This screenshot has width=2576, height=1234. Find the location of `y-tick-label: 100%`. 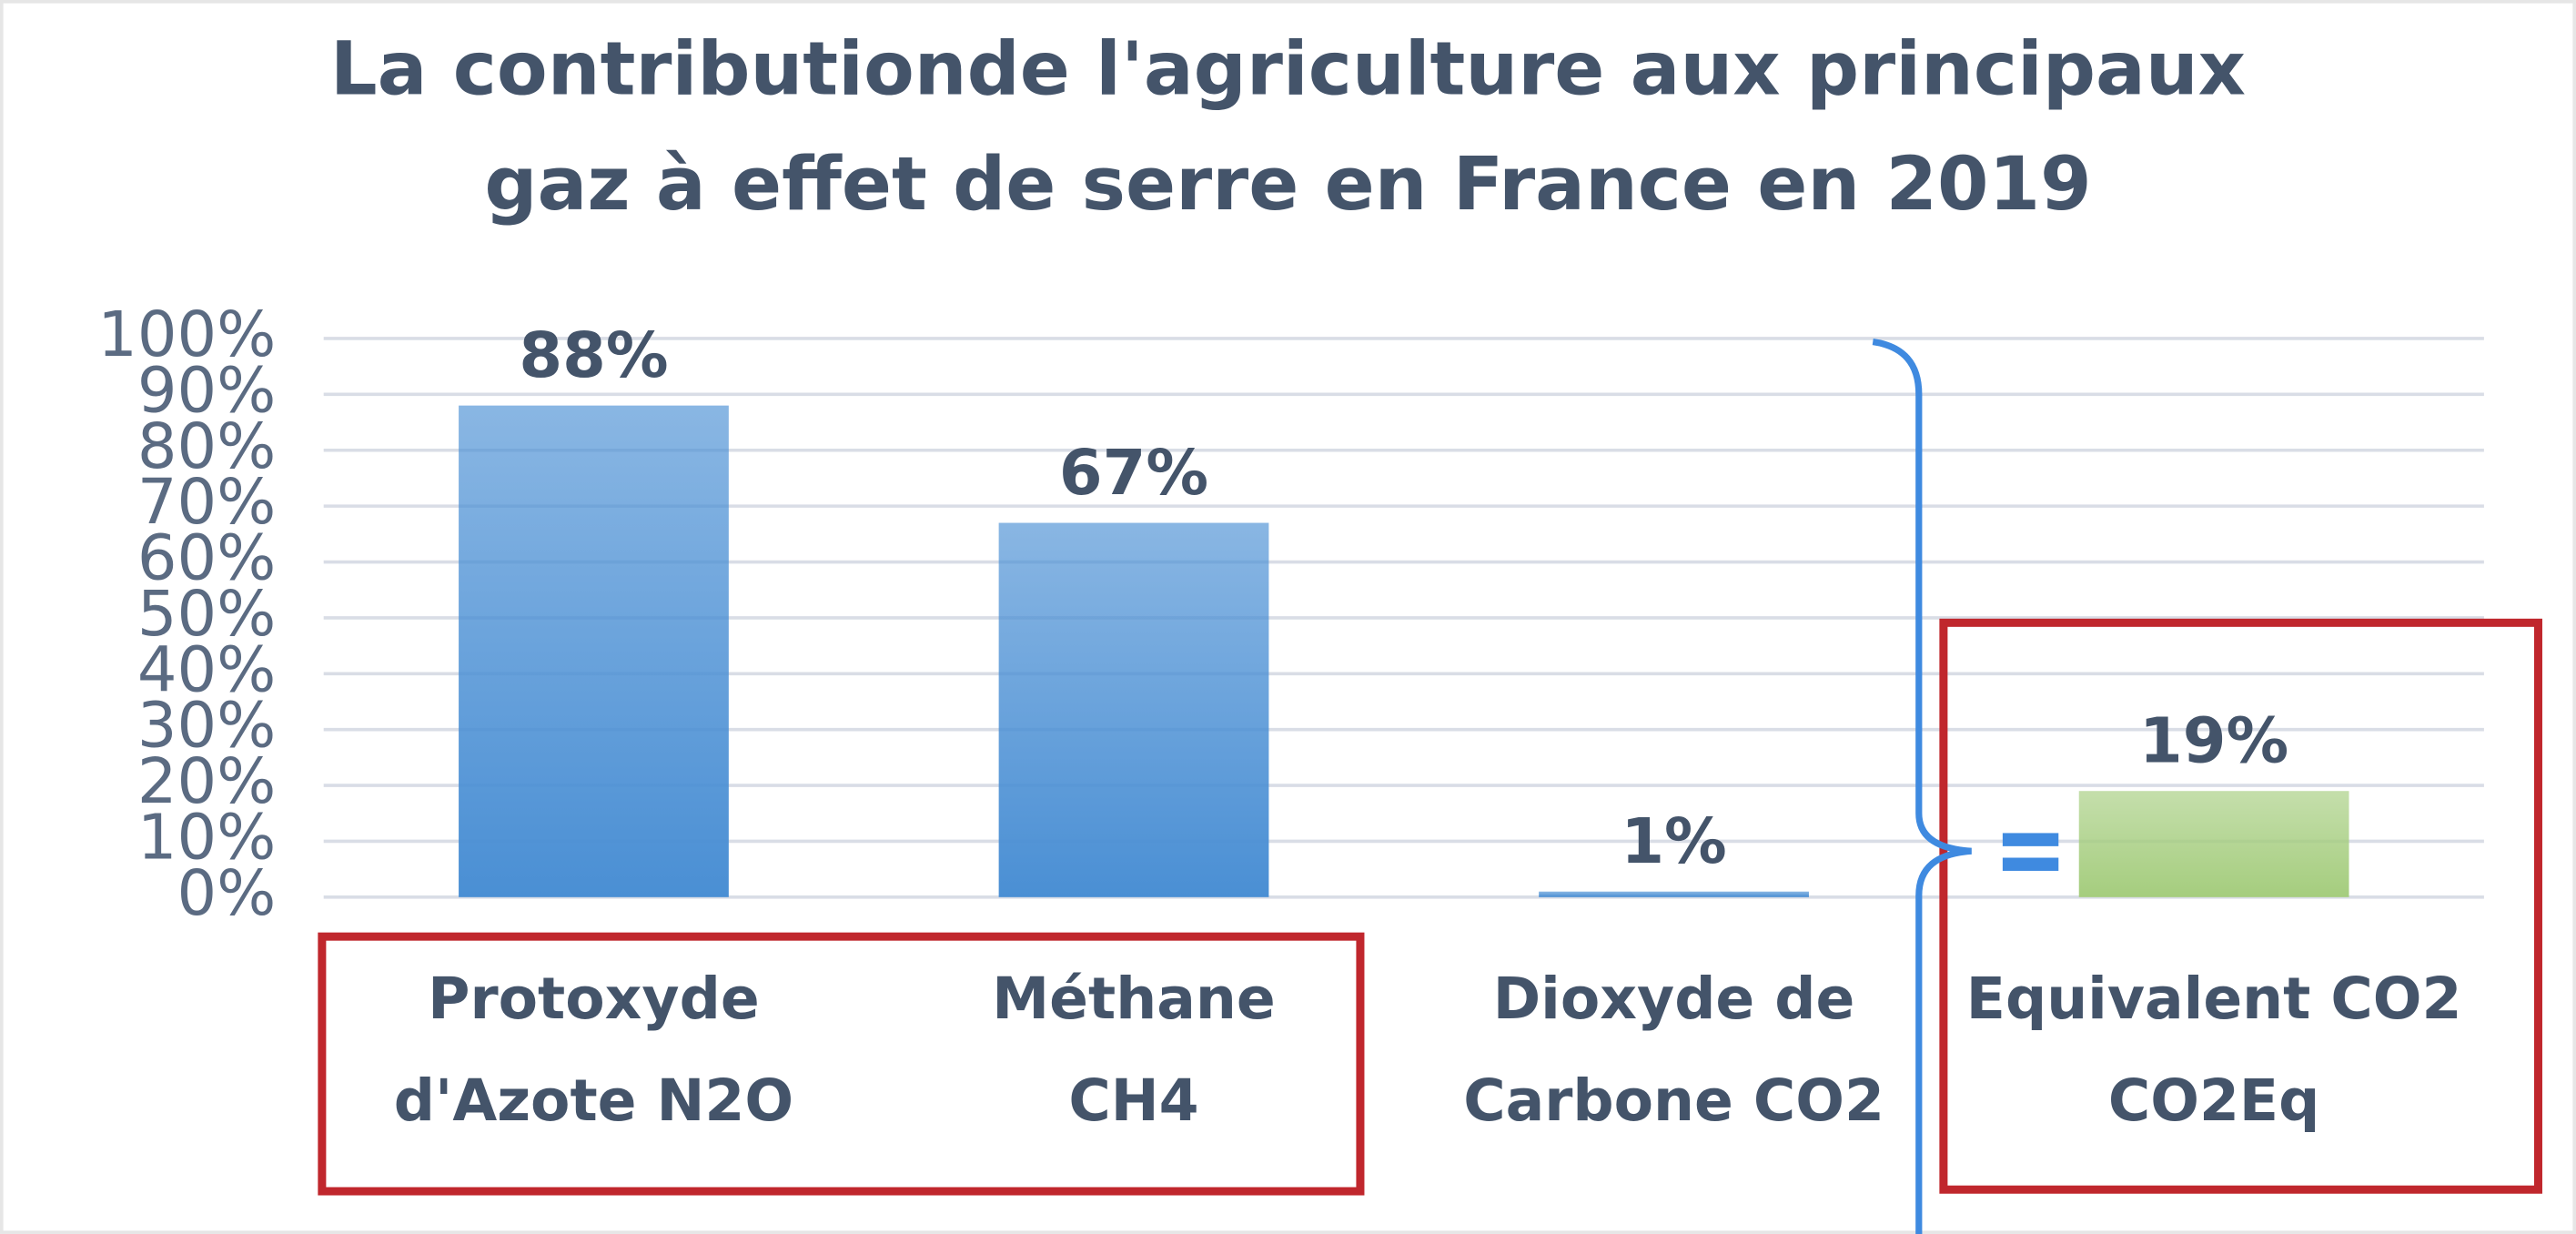

y-tick-label: 100% is located at coordinates (186, 334).